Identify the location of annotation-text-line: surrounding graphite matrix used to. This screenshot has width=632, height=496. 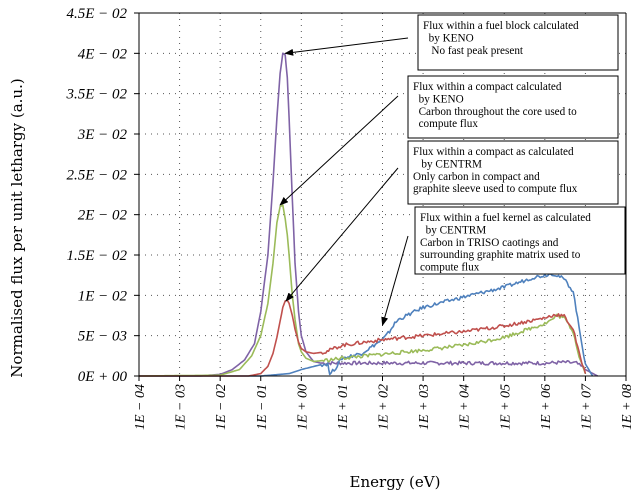
(500, 255).